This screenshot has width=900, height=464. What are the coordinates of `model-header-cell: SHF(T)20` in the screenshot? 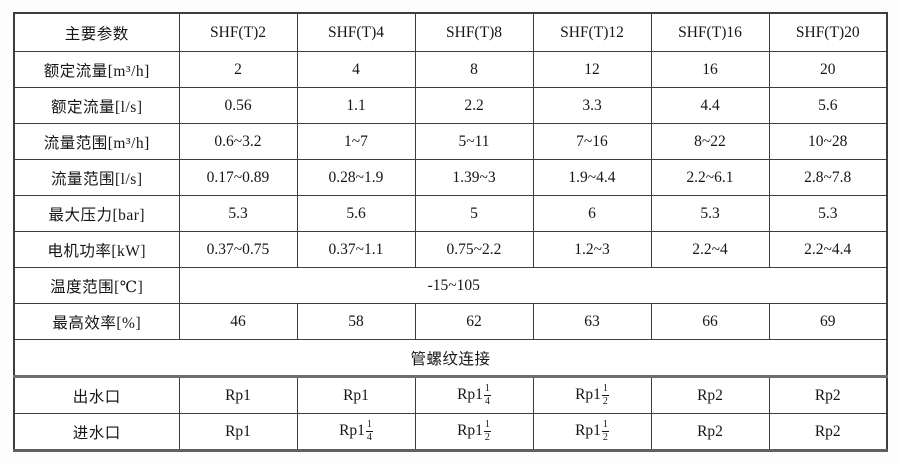 It's located at (828, 32).